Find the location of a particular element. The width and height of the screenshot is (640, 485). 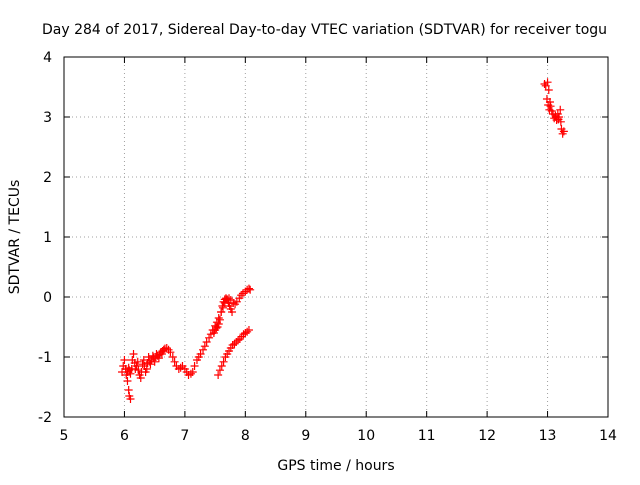

x-tick-label: 12 is located at coordinates (487, 436).